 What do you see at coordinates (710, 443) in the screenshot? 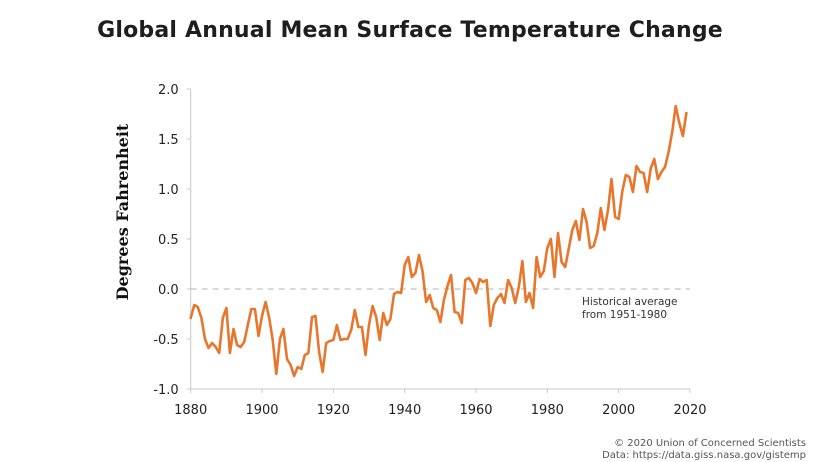
I see `copyright-text: © 2020 Union of Concerned Scientists` at bounding box center [710, 443].